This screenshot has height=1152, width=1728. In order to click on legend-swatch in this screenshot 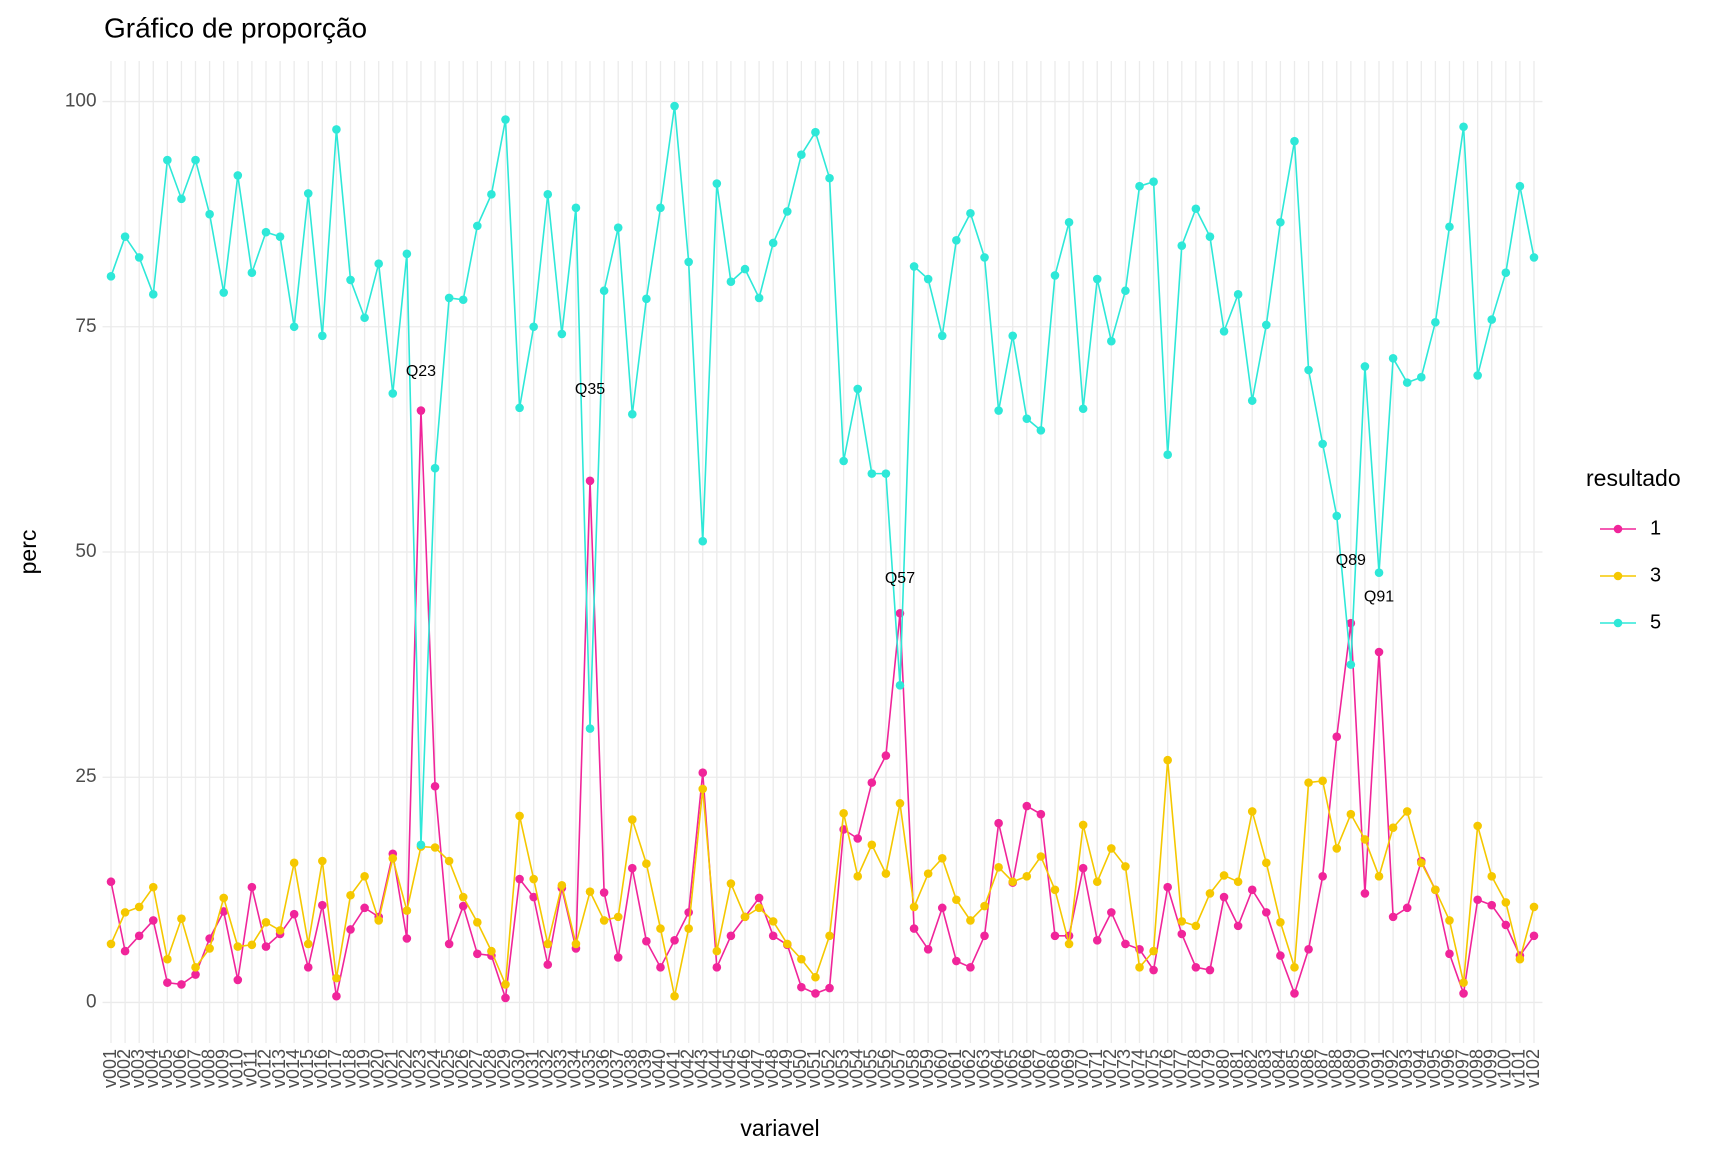, I will do `click(1618, 529)`.